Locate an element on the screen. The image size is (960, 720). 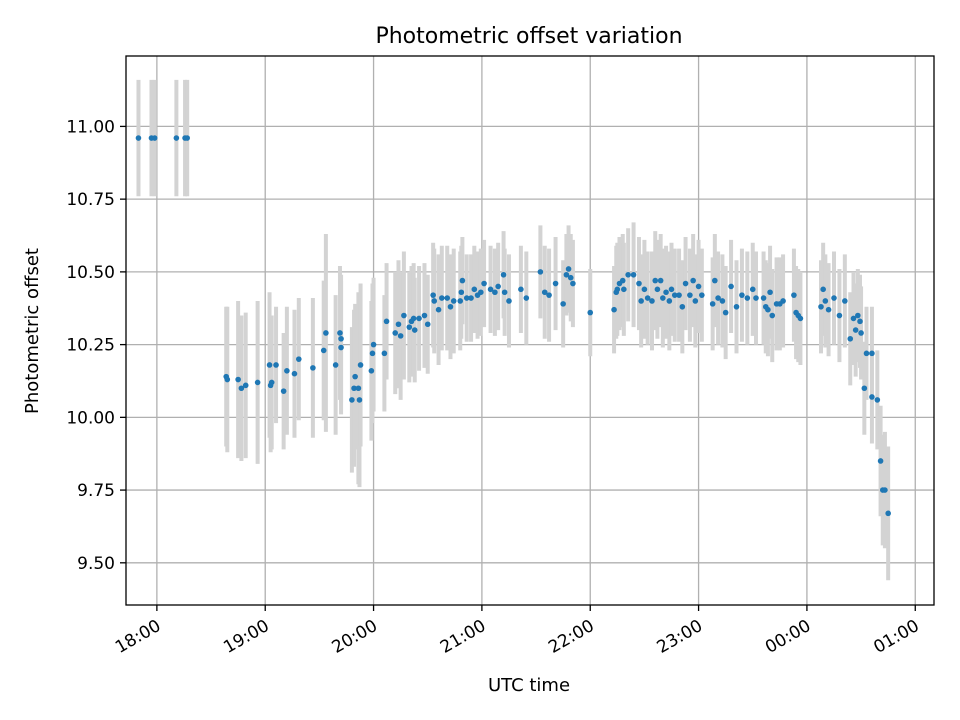
y-tick-label: 9.50 is located at coordinates (96, 564).